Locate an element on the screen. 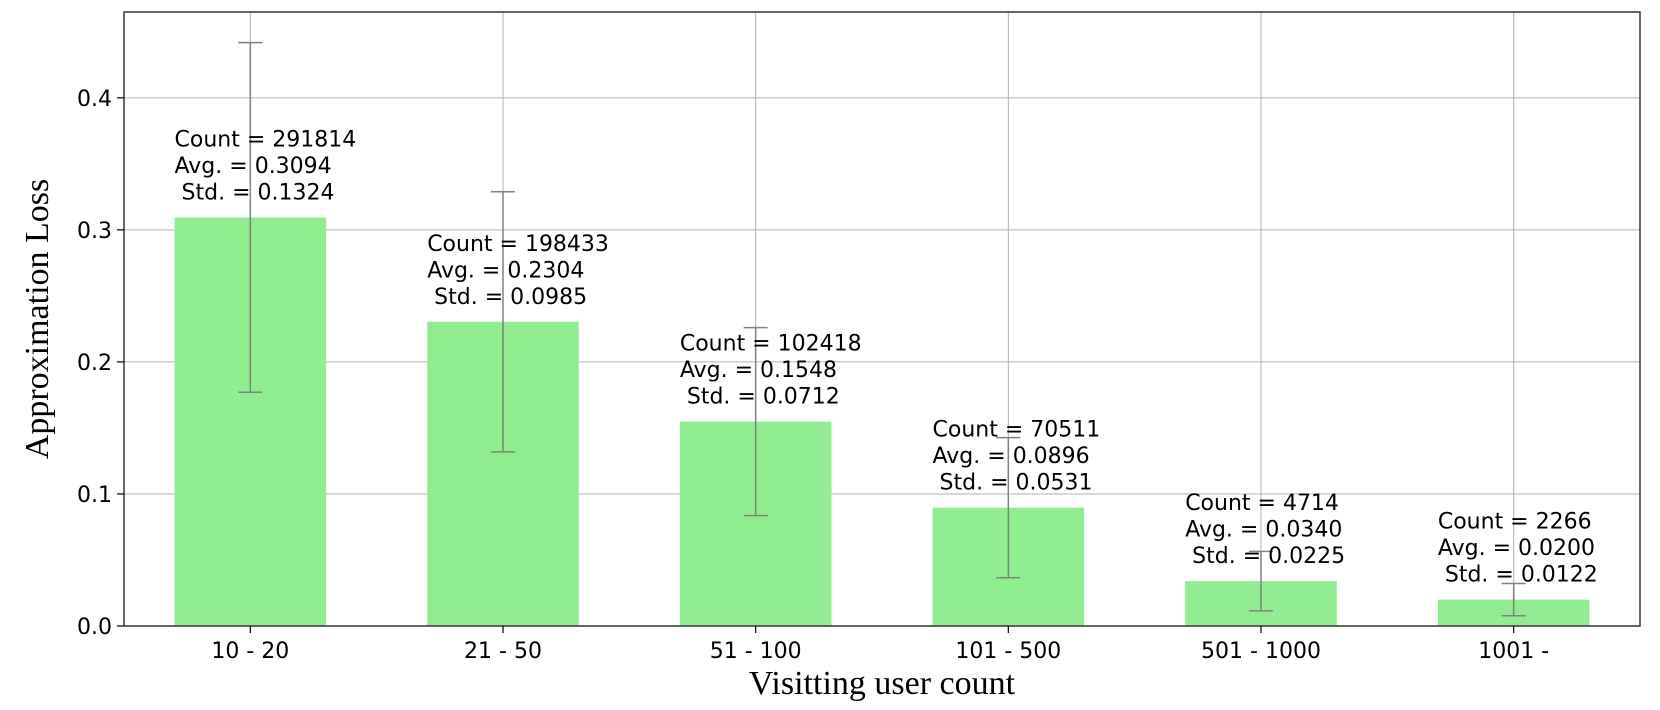 This screenshot has width=1660, height=710. x-tick-label: 51 - 100 is located at coordinates (756, 651).